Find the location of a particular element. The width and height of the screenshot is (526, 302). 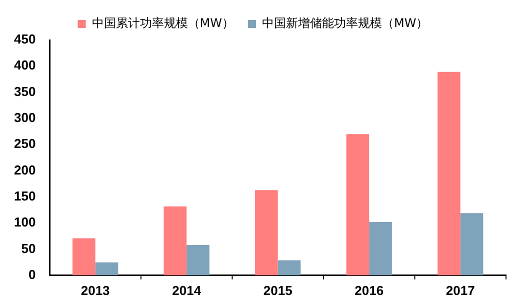

x-tick-label: 2014 is located at coordinates (187, 290).